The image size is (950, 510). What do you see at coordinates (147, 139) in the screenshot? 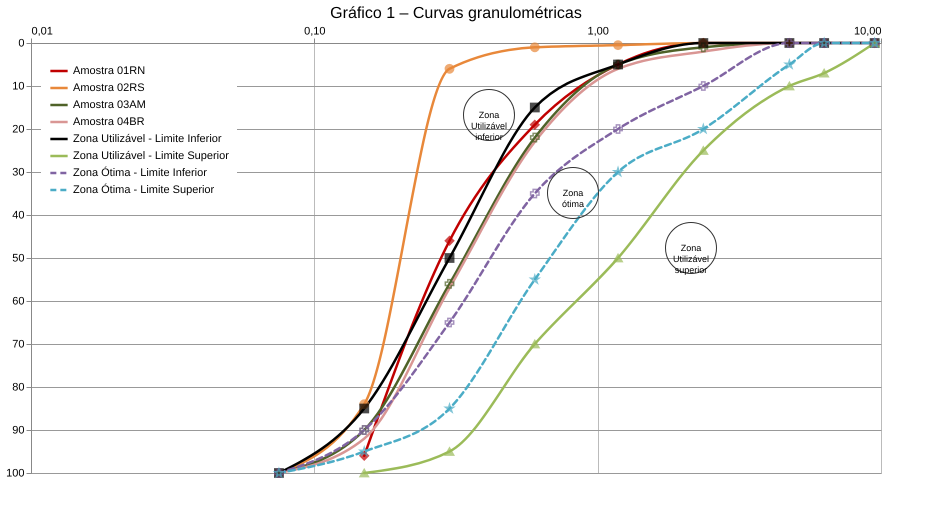
I see `legend-label: Zona Utilizável - Limite Inferior` at bounding box center [147, 139].